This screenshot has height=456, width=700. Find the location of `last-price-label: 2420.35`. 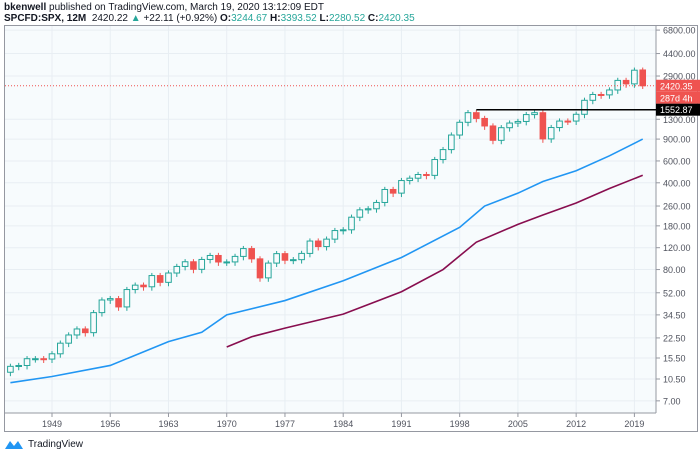

last-price-label: 2420.35 is located at coordinates (676, 86).